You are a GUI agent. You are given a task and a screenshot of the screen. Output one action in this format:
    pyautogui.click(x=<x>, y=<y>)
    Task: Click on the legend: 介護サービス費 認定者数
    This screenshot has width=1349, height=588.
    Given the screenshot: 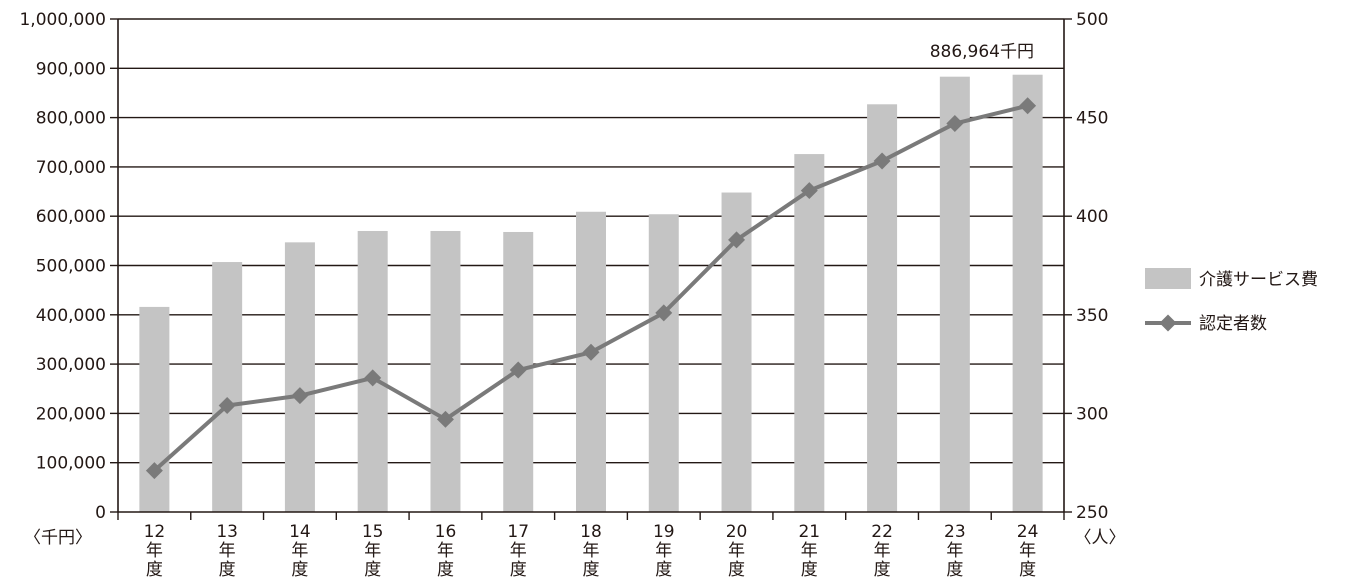 What is the action you would take?
    pyautogui.click(x=1231, y=301)
    